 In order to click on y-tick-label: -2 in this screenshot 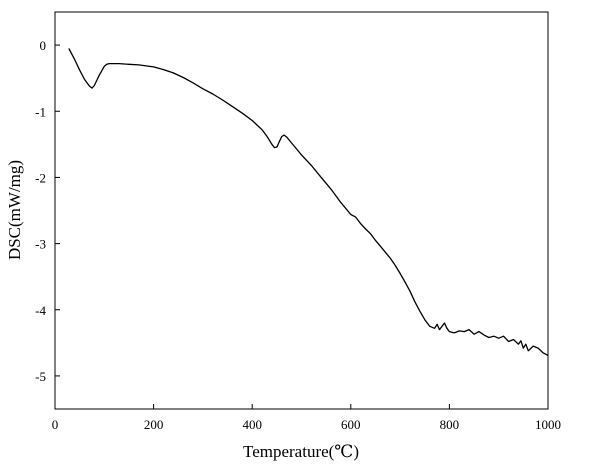, I will do `click(40, 177)`.